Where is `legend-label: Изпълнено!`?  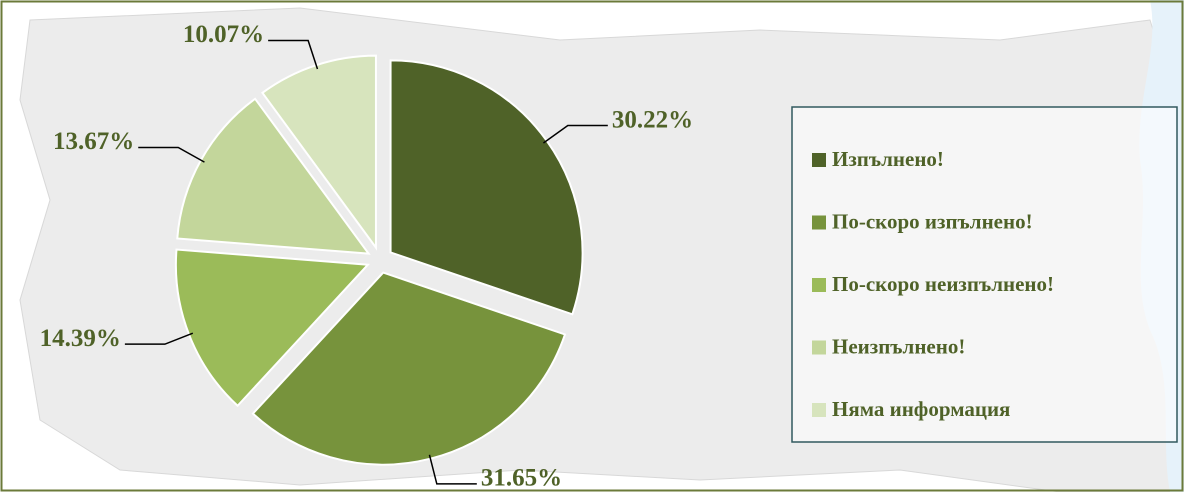
legend-label: Изпълнено! is located at coordinates (888, 159).